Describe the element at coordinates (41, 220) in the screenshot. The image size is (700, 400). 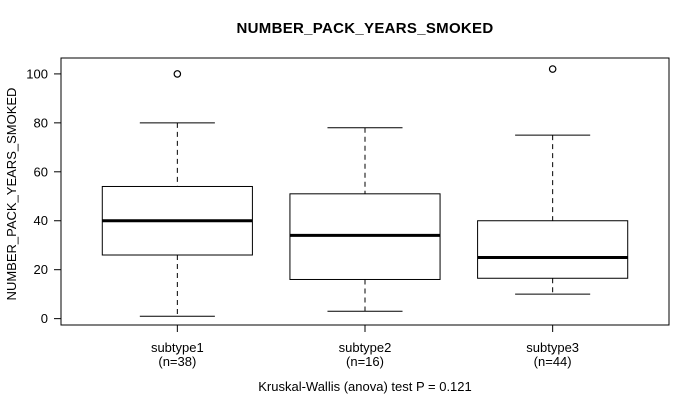
I see `y-tick-label: 40` at that location.